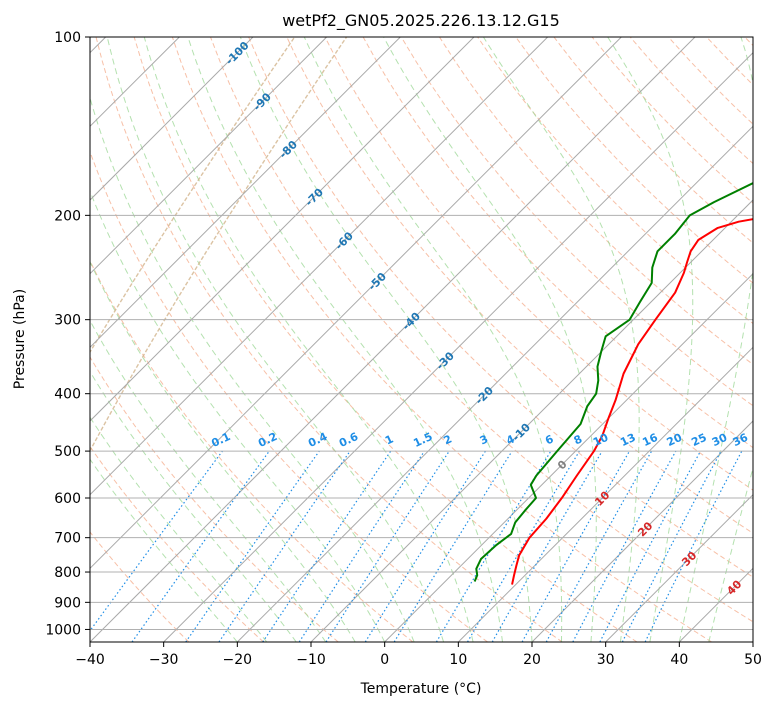 The height and width of the screenshot is (708, 775). I want to click on x-tick-label: 10, so click(458, 660).